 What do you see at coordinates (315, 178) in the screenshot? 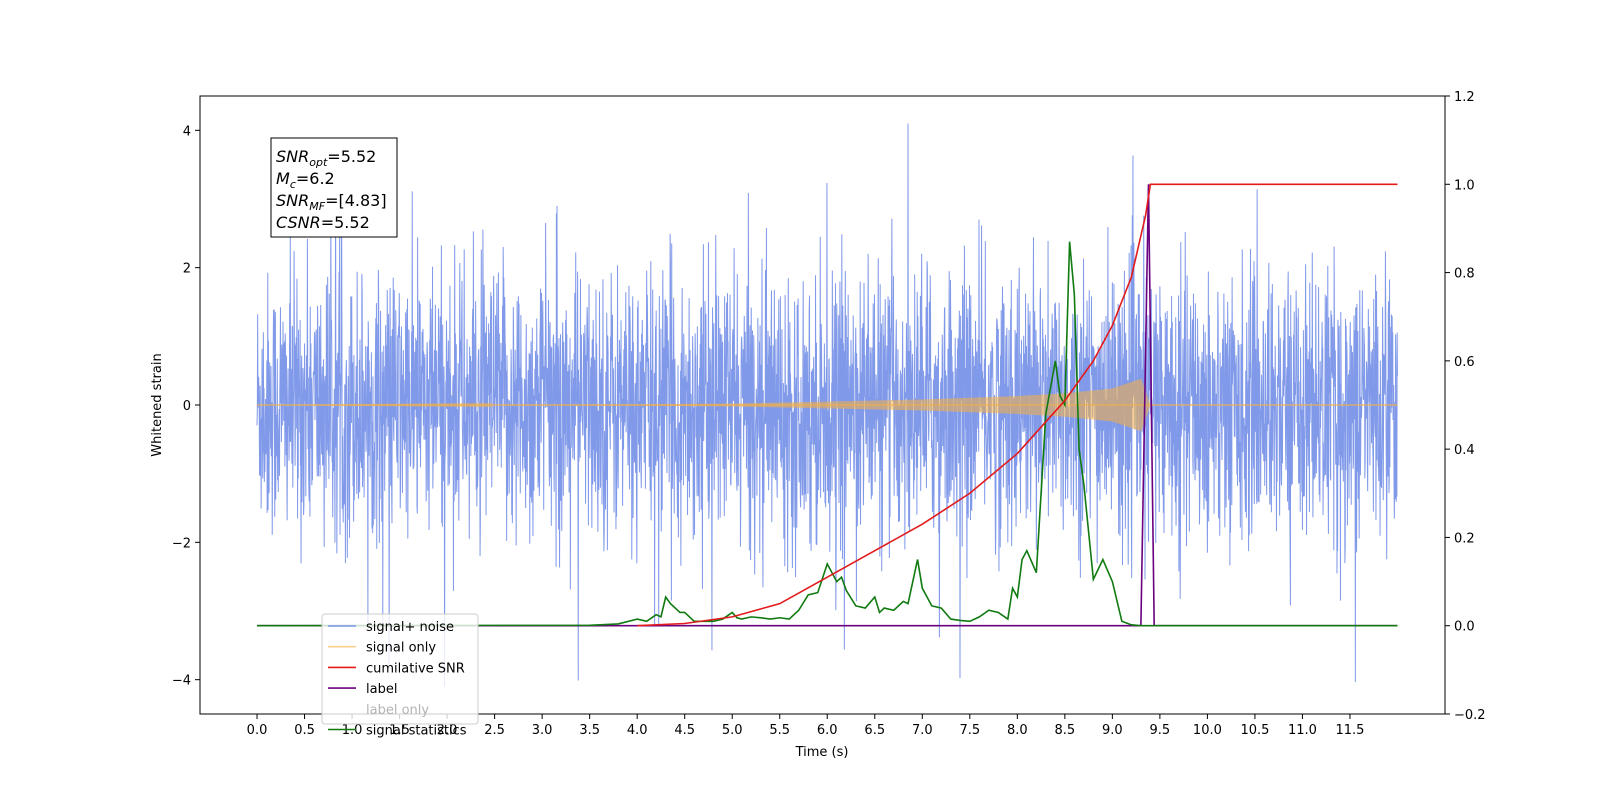
I see `annotation-value: =6.2` at bounding box center [315, 178].